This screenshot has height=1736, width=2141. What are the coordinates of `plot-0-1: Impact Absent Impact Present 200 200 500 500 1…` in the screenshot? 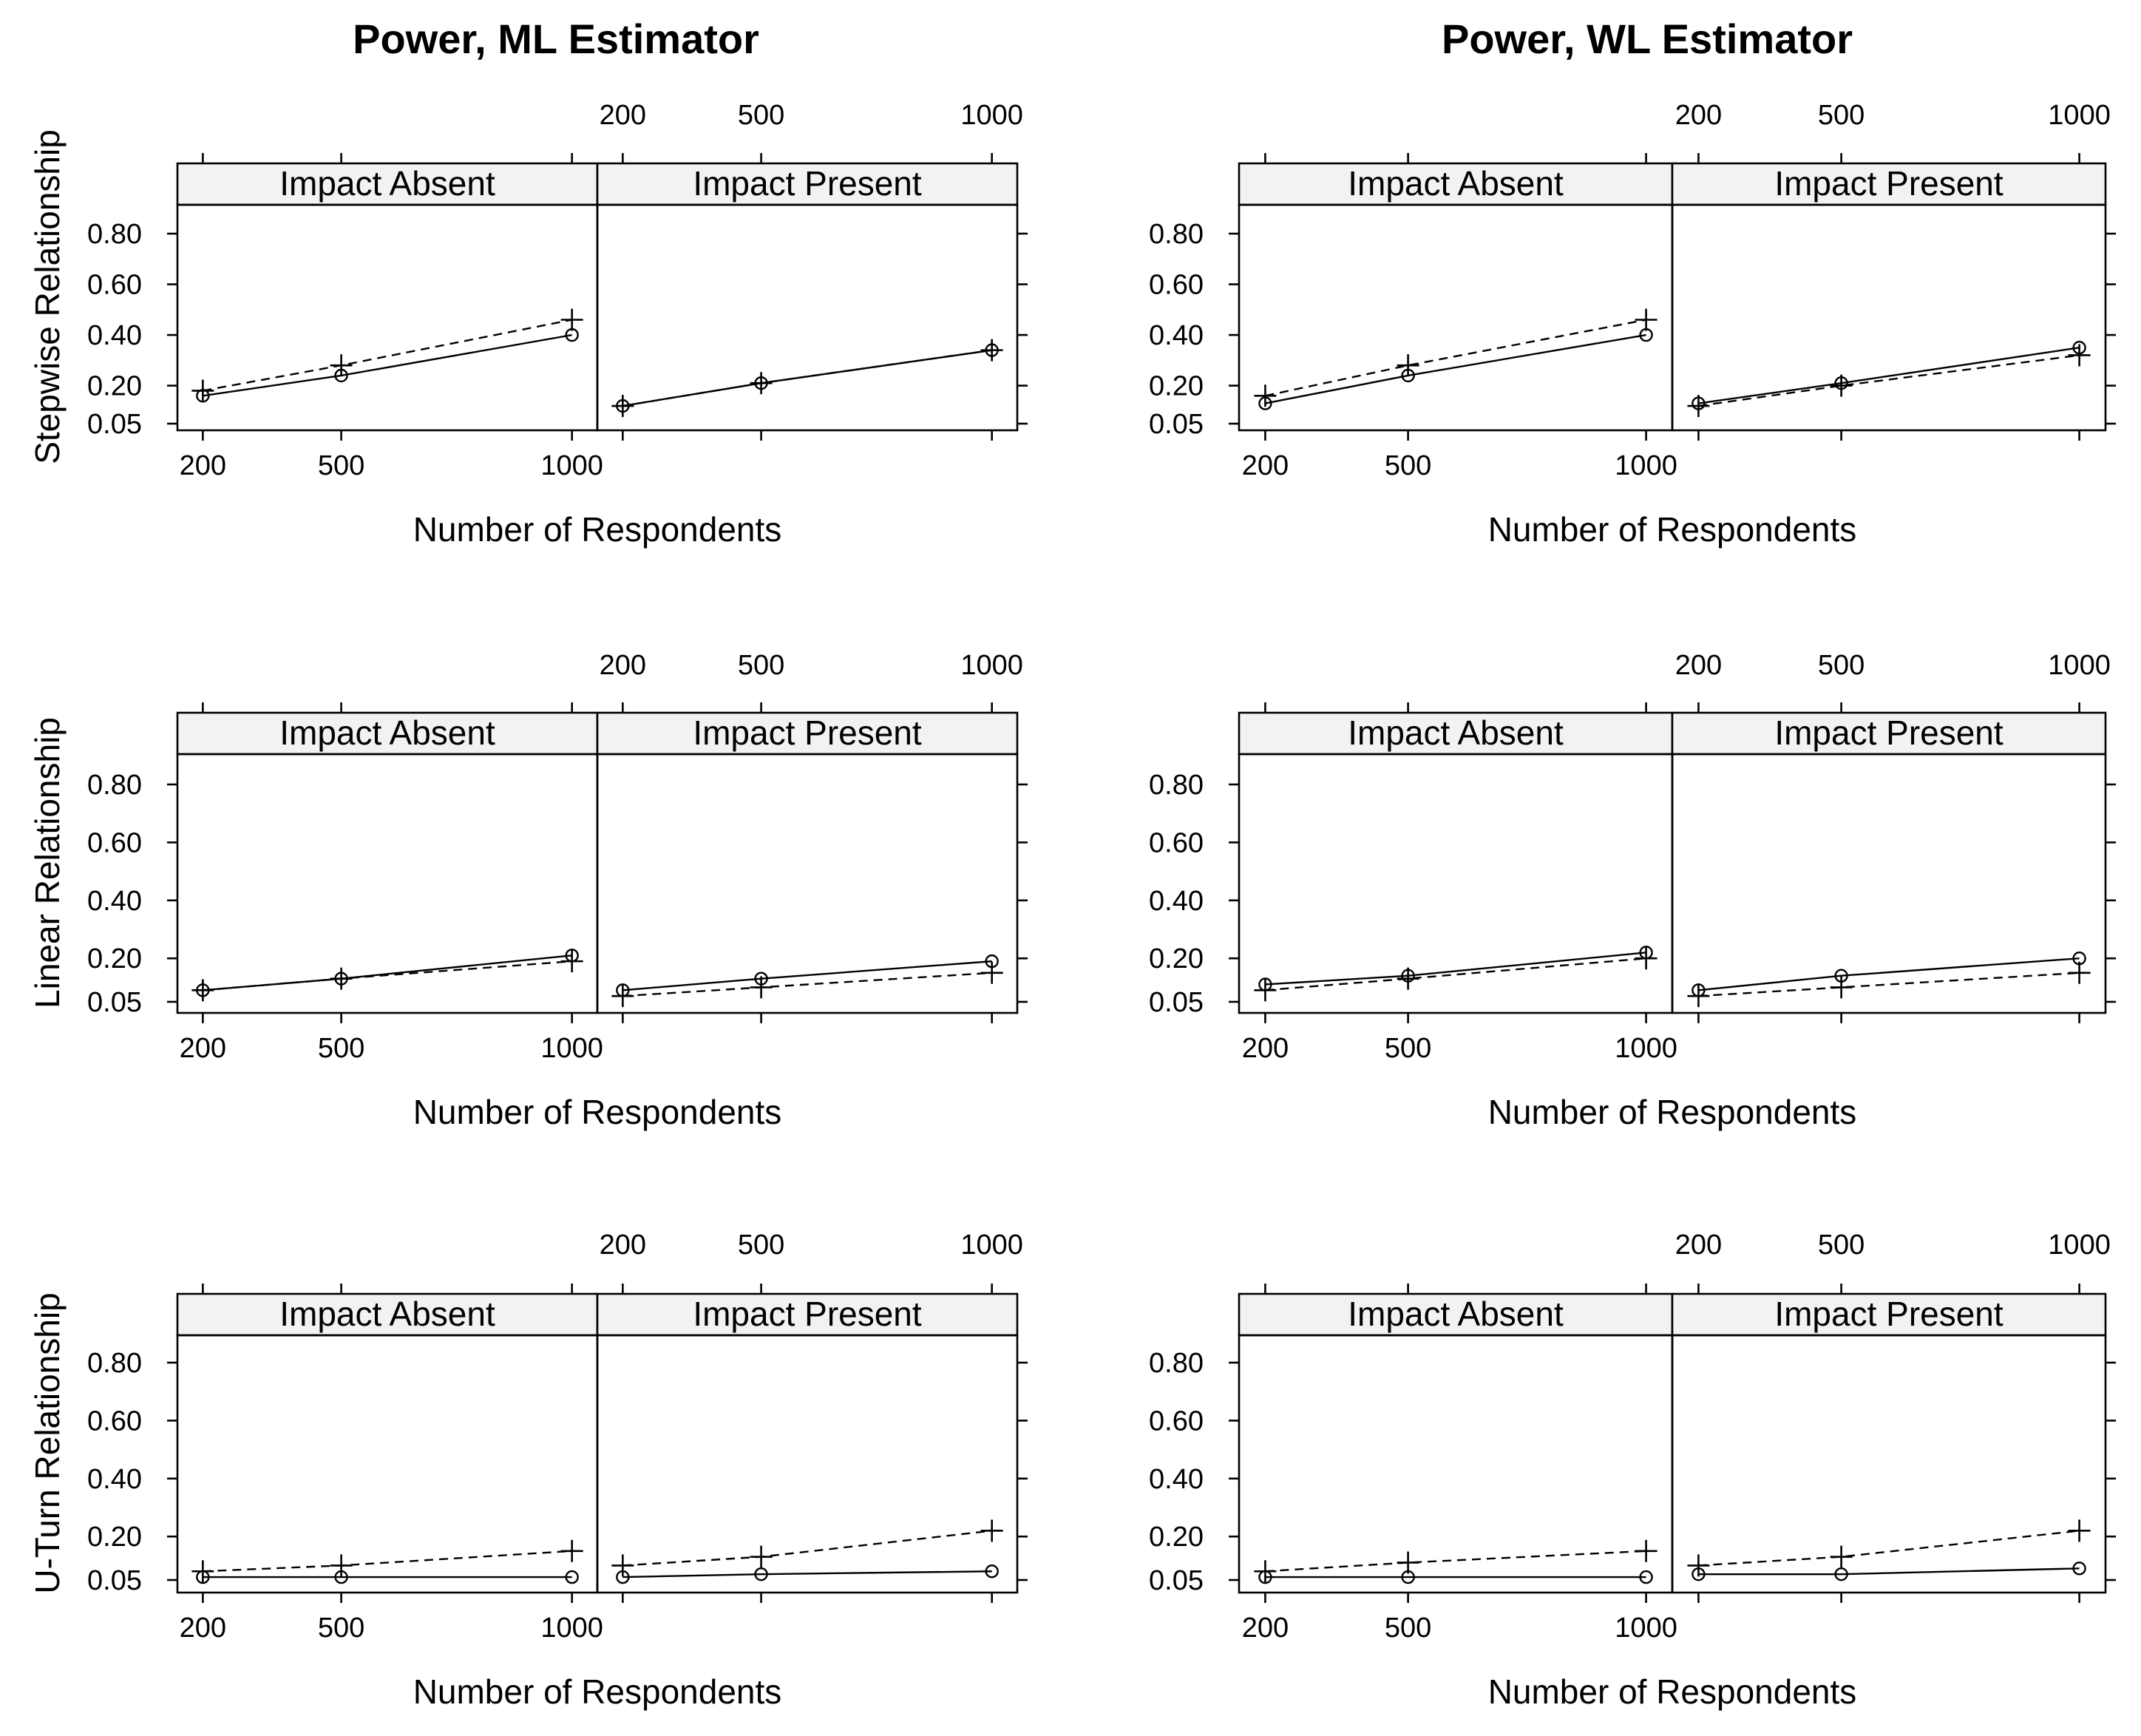 It's located at (1632, 324).